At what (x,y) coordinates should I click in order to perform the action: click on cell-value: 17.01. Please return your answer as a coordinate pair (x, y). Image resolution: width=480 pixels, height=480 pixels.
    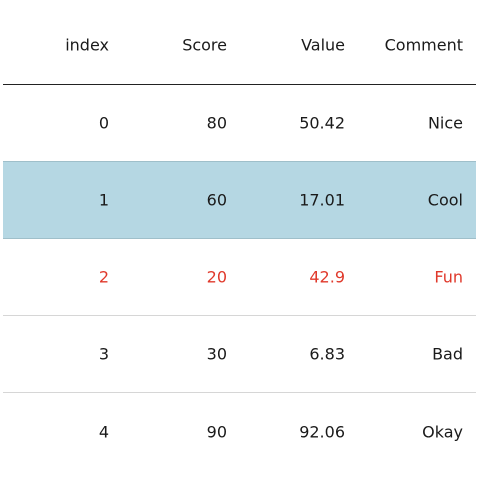
    Looking at the image, I should click on (322, 200).